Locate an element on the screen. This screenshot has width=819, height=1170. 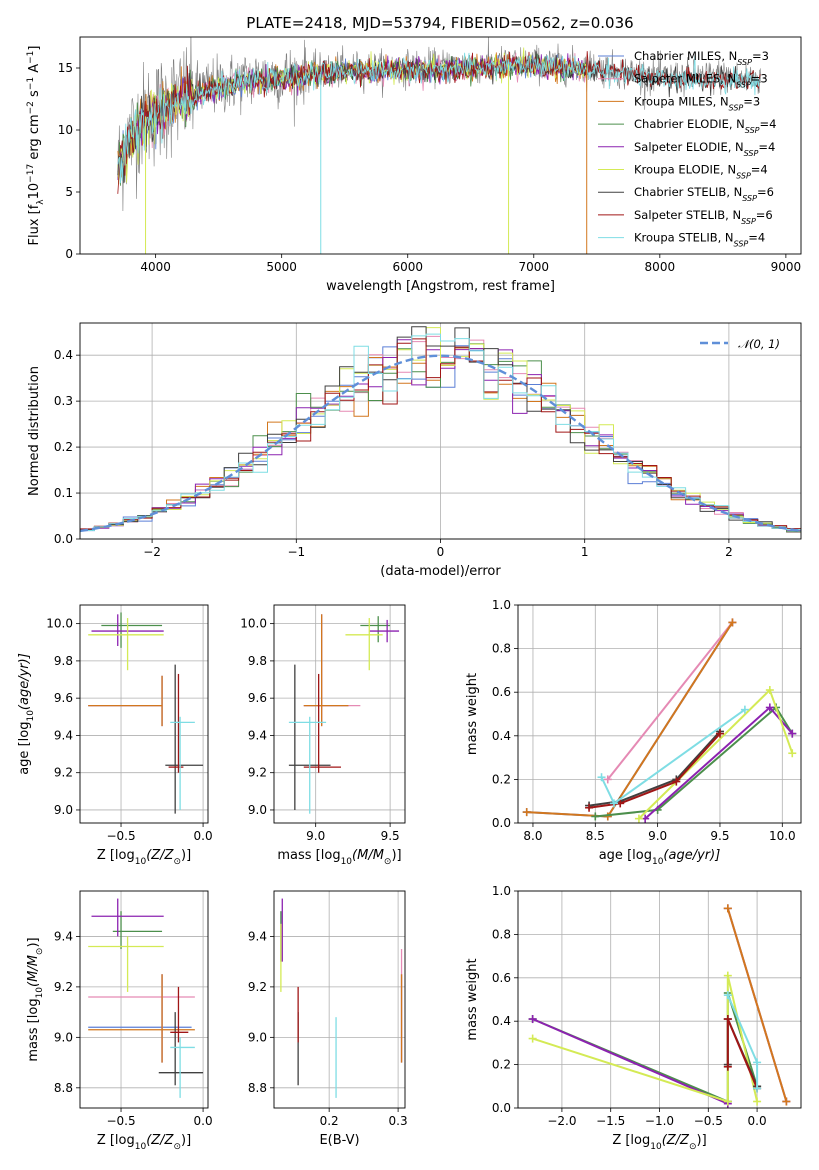
plot-area-weight-vs-Z is located at coordinates (659, 1006).